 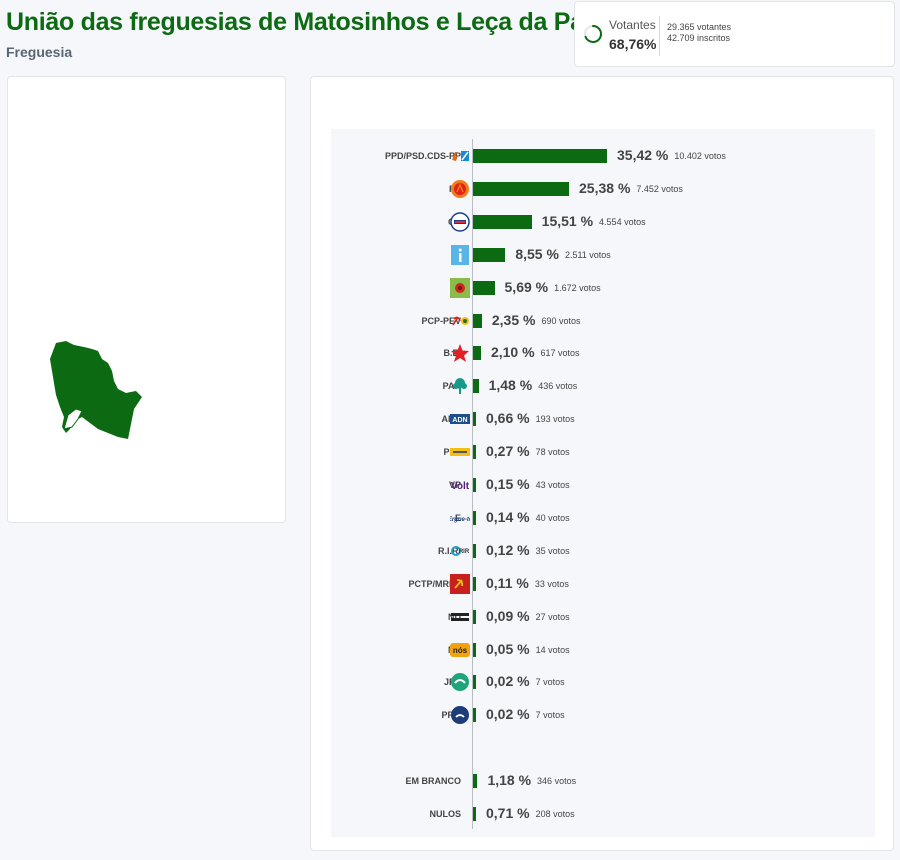 What do you see at coordinates (561, 320) in the screenshot?
I see `votes-label: 690 votos` at bounding box center [561, 320].